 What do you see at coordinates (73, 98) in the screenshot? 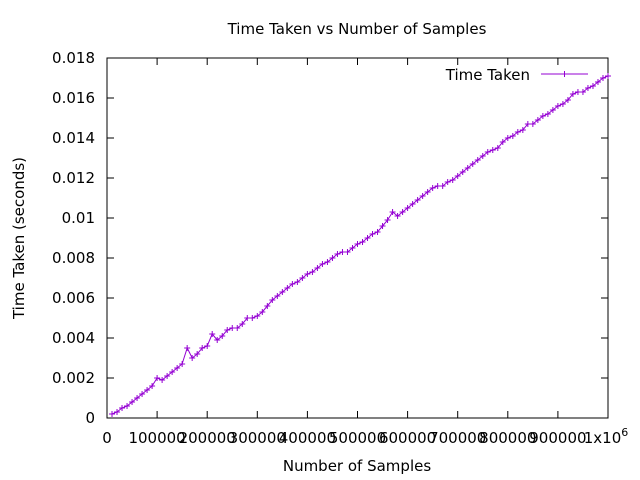
I see `y-tick-label: 0.016` at bounding box center [73, 98].